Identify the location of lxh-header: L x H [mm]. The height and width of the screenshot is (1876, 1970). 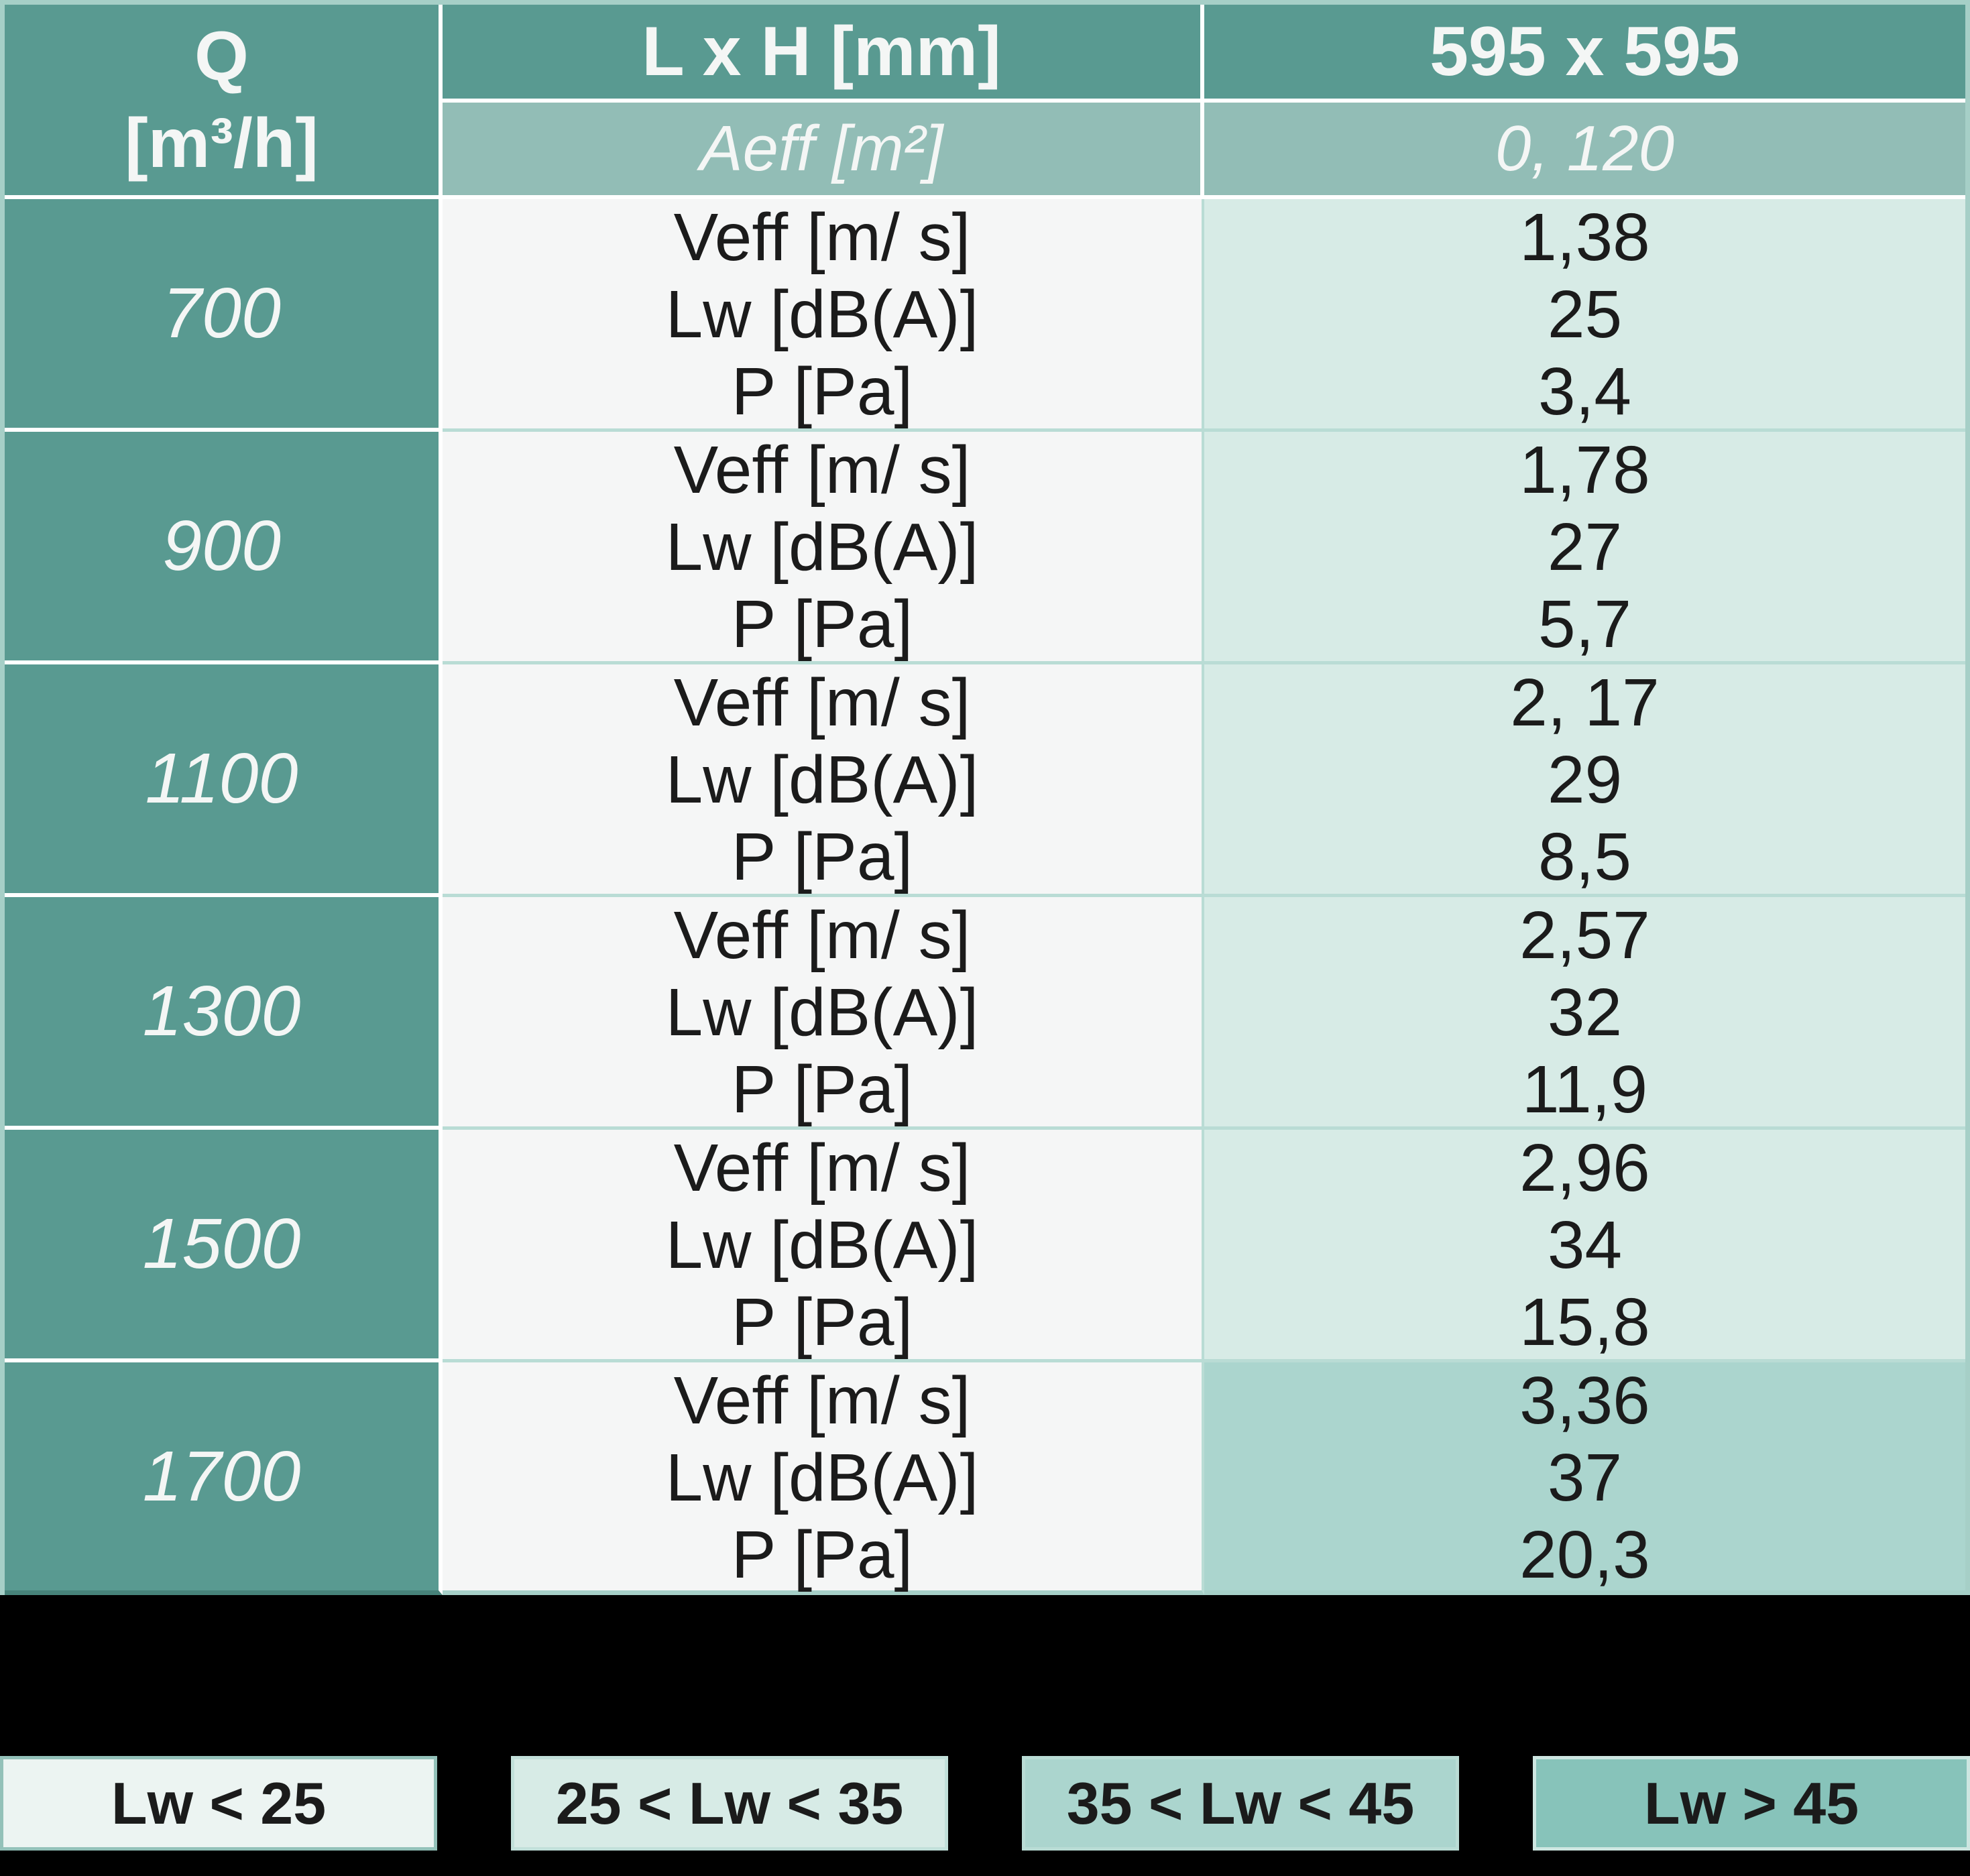
(824, 54).